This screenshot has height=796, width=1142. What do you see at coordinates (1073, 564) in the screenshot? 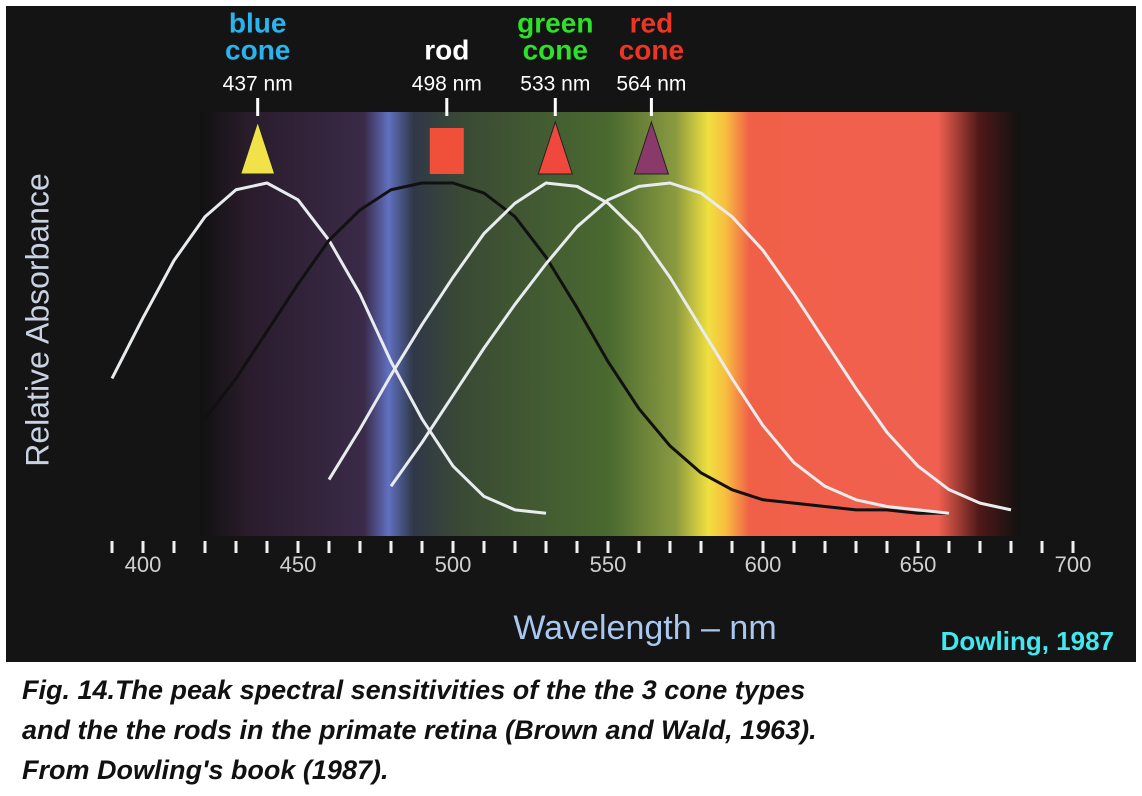
I see `x-tick-label: 700` at bounding box center [1073, 564].